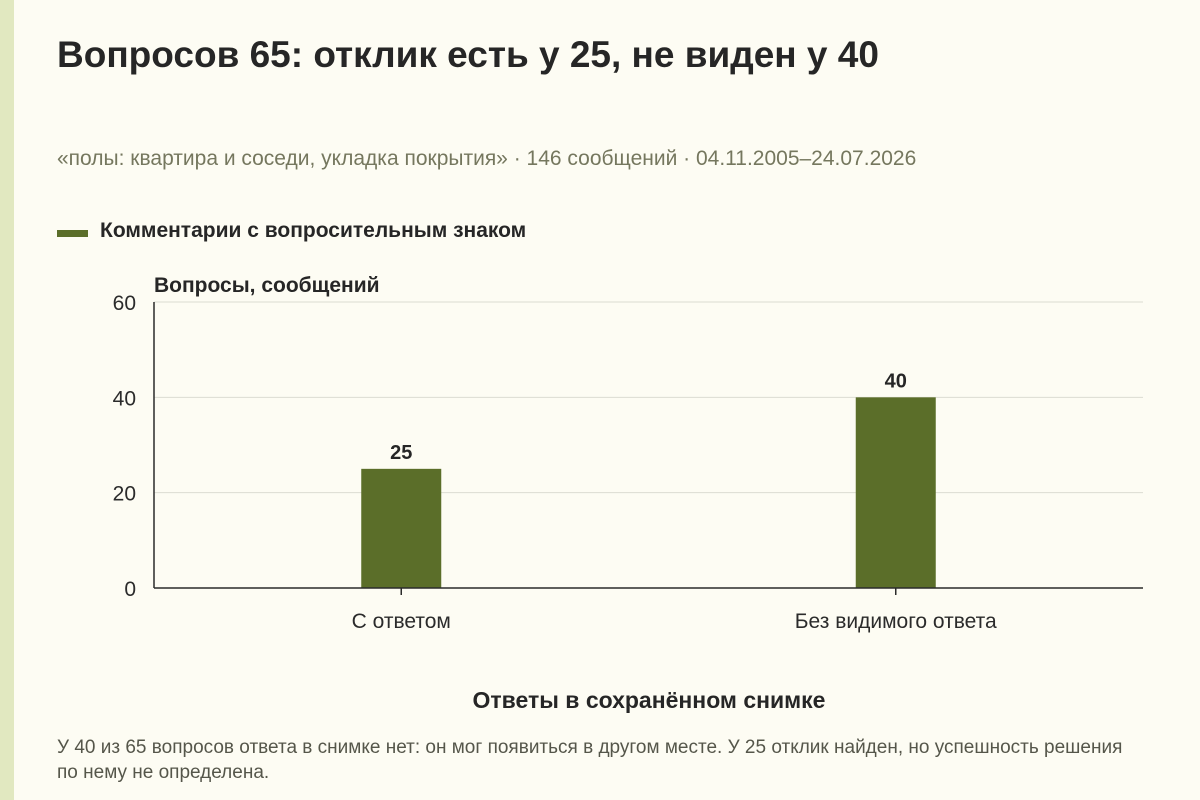 The width and height of the screenshot is (1200, 800). Describe the element at coordinates (130, 589) in the screenshot. I see `y-tick-label: 0` at that location.